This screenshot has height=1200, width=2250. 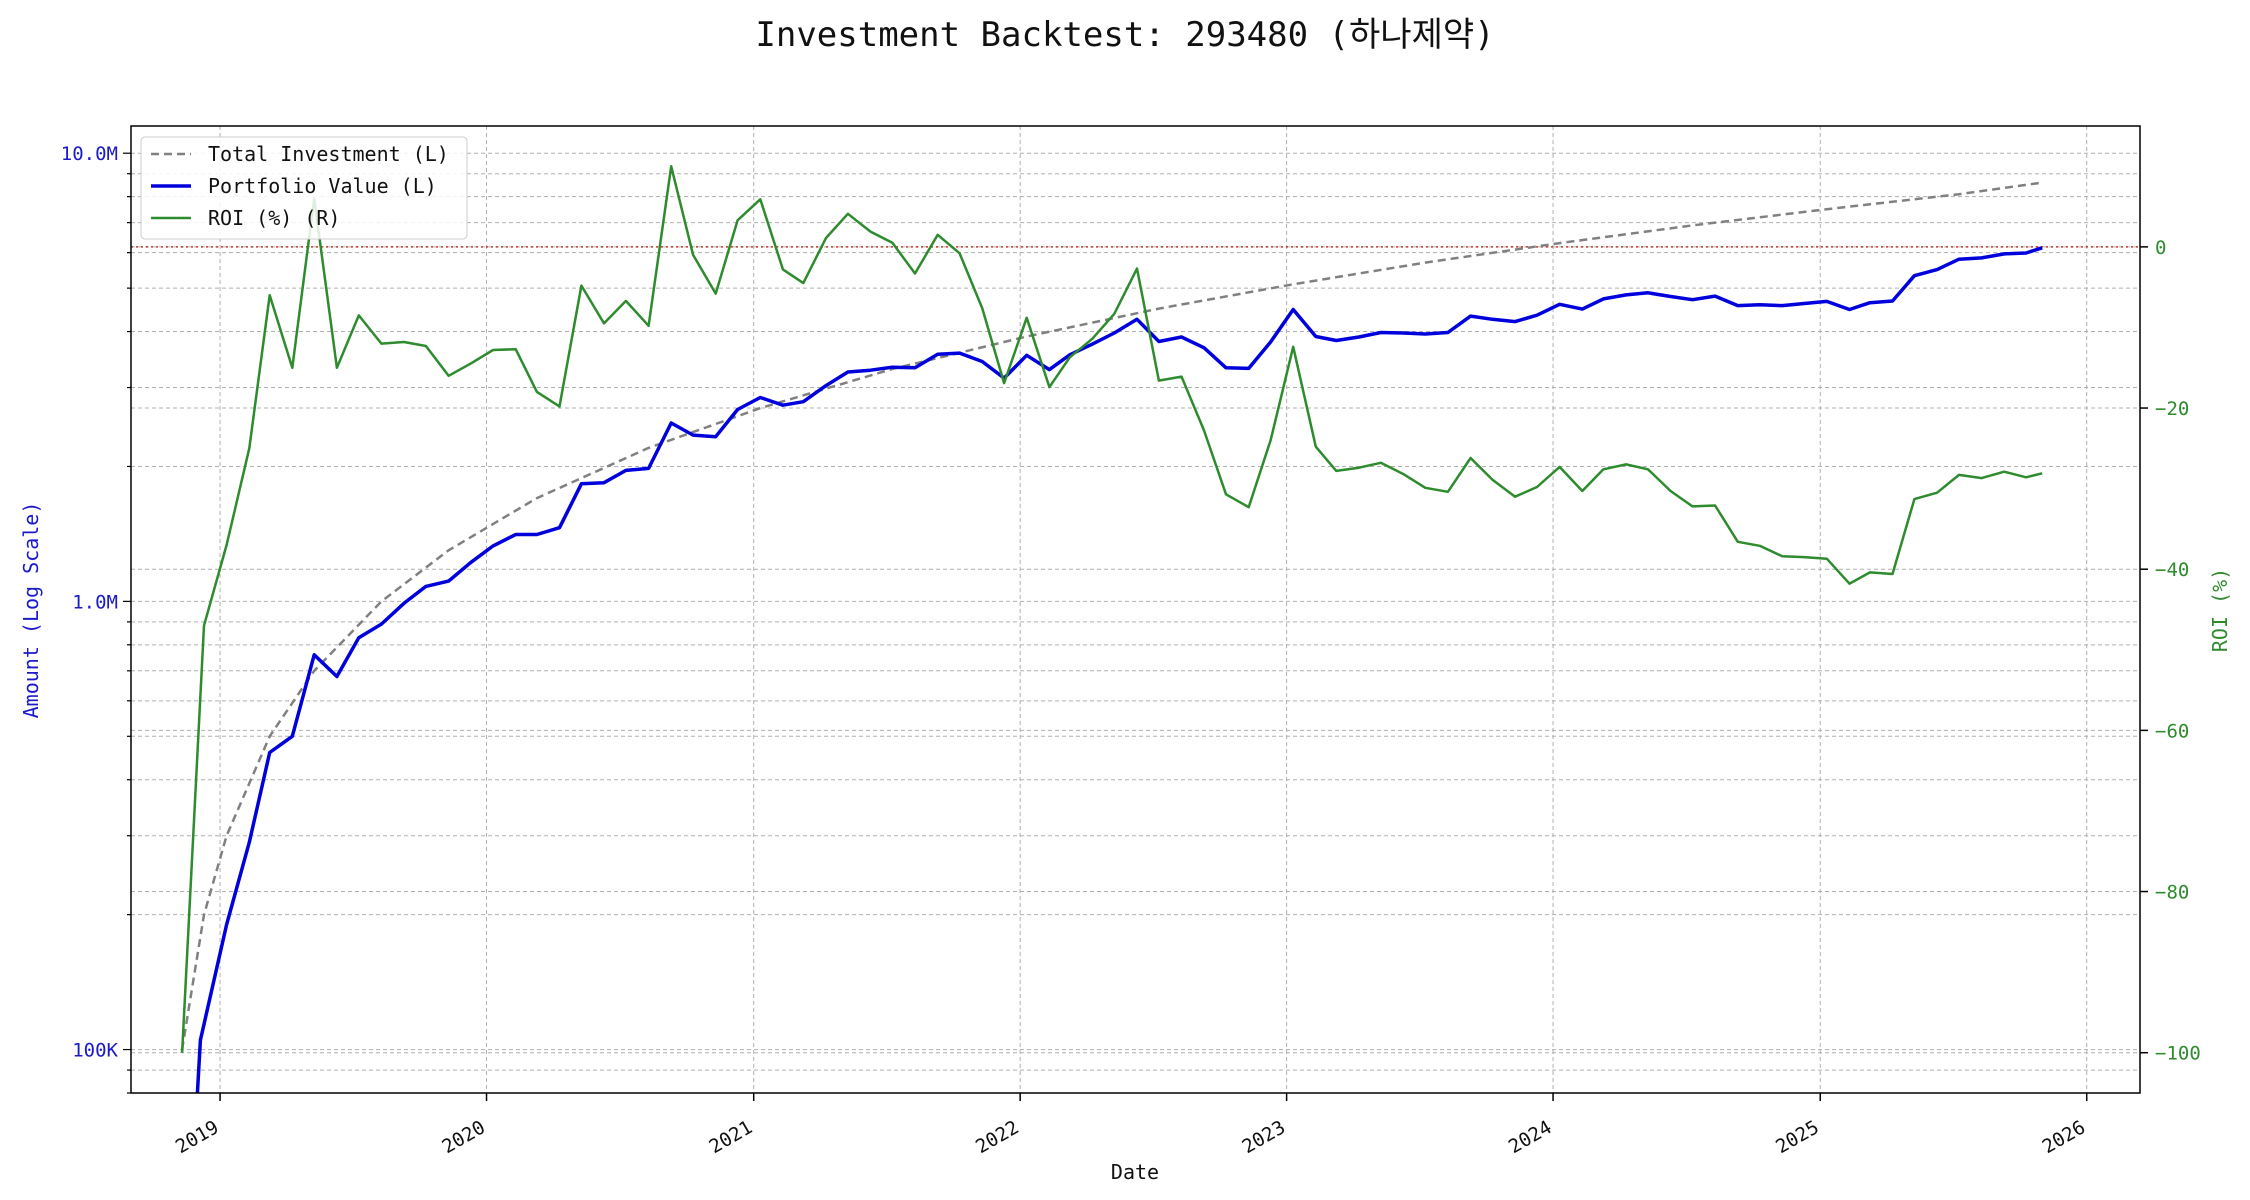 What do you see at coordinates (1263, 1137) in the screenshot?
I see `x-tick-label-2023: 2023` at bounding box center [1263, 1137].